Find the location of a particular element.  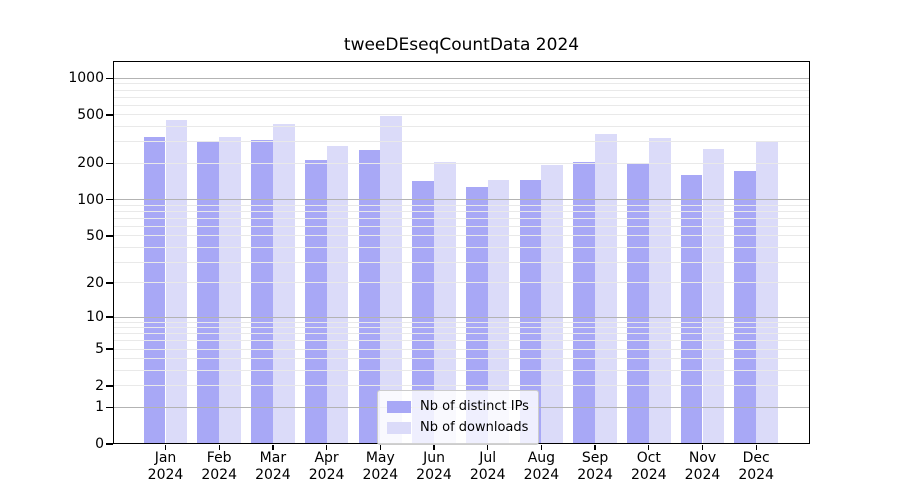

bar-feb-distinct-ips is located at coordinates (208, 292).